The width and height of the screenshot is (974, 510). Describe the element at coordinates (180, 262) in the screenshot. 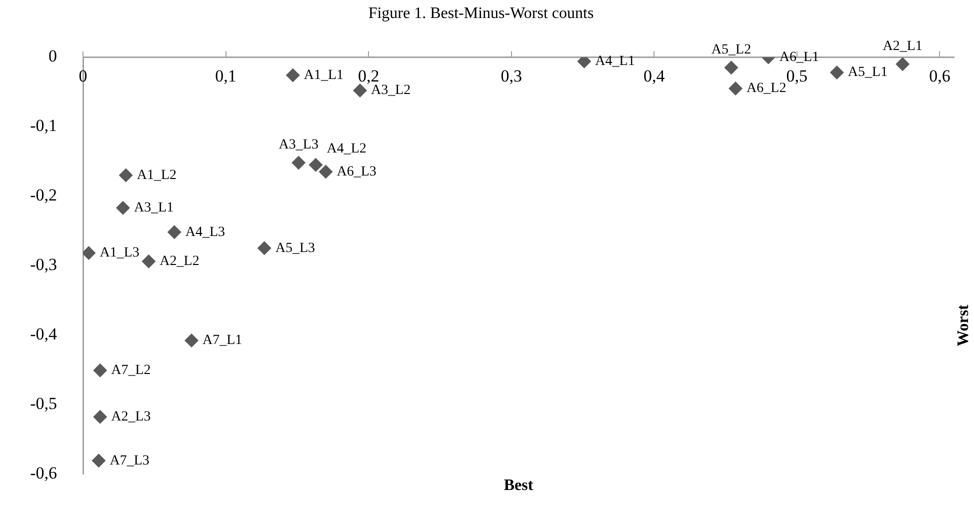

I see `annotation: A2_L2` at that location.